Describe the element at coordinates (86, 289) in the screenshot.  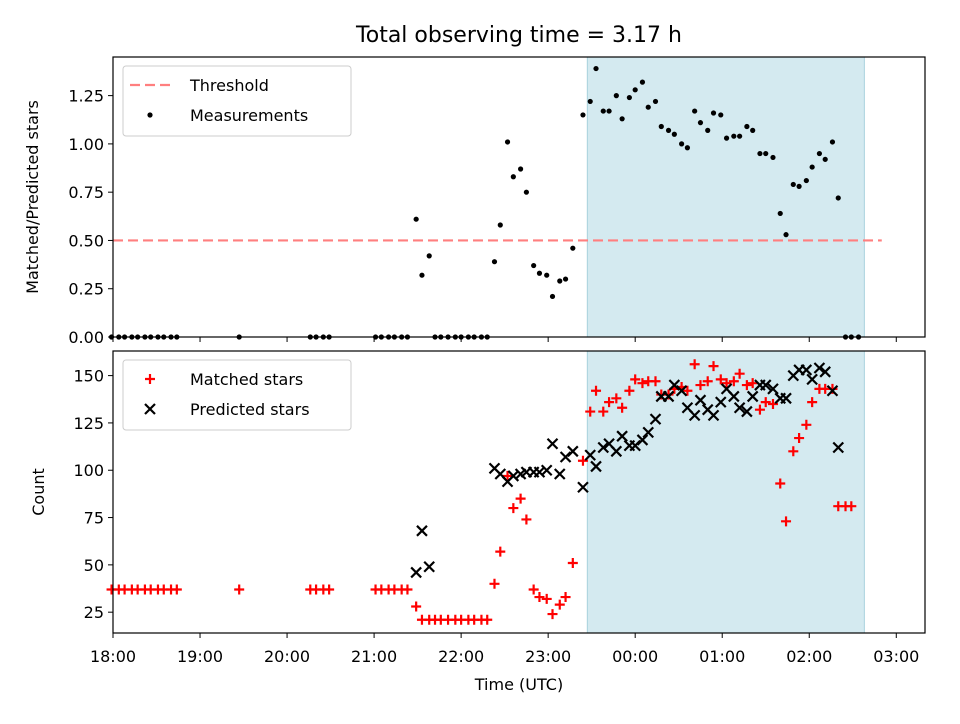
I see `y-tick-label: 0.25` at that location.